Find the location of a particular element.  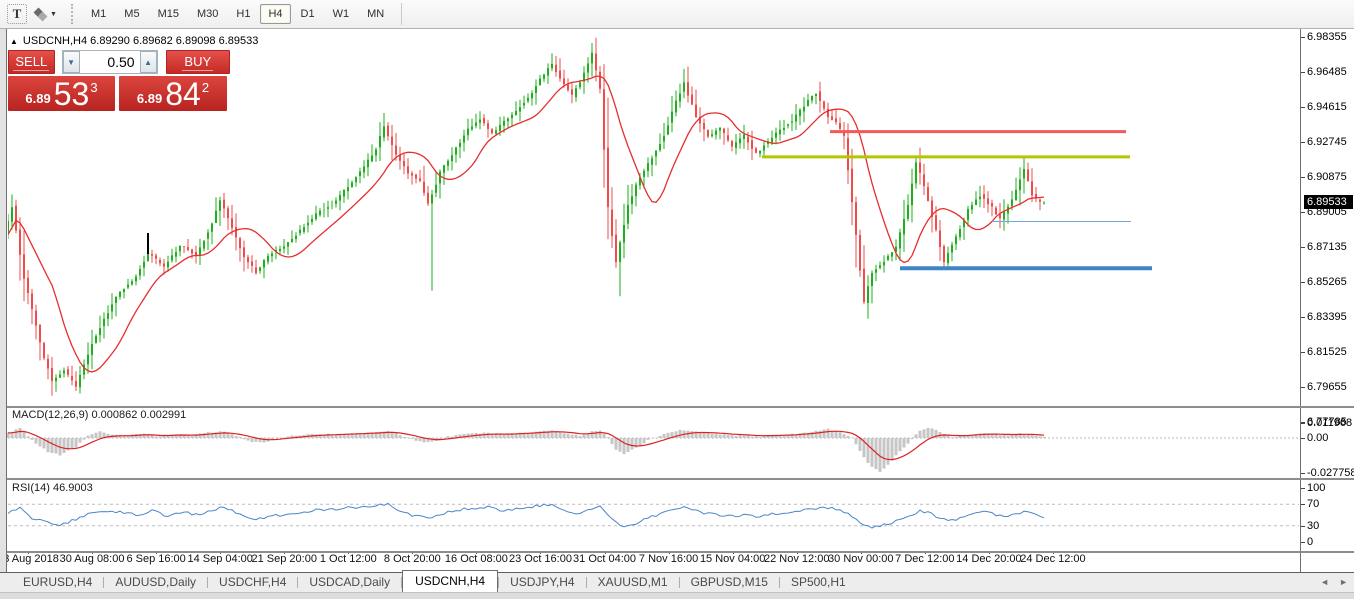

price-axis-label: 6.92745 is located at coordinates (1327, 142).